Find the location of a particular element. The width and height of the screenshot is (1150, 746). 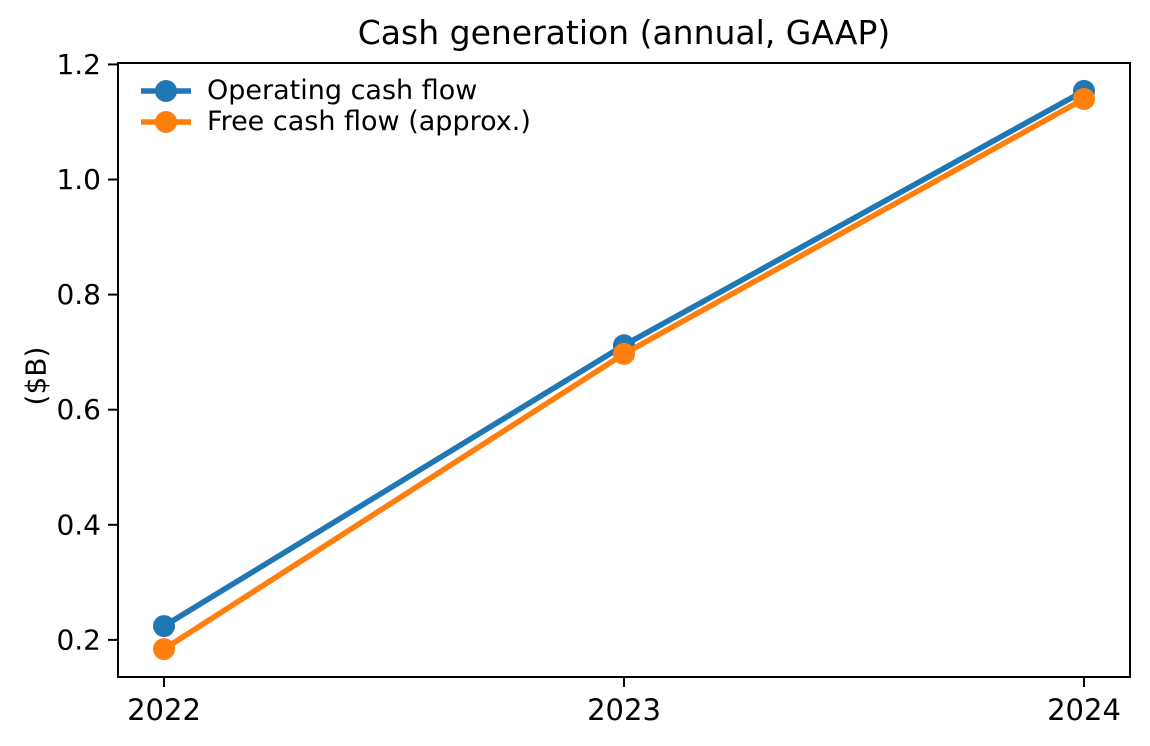

x-tick-label: 2023 is located at coordinates (624, 710).